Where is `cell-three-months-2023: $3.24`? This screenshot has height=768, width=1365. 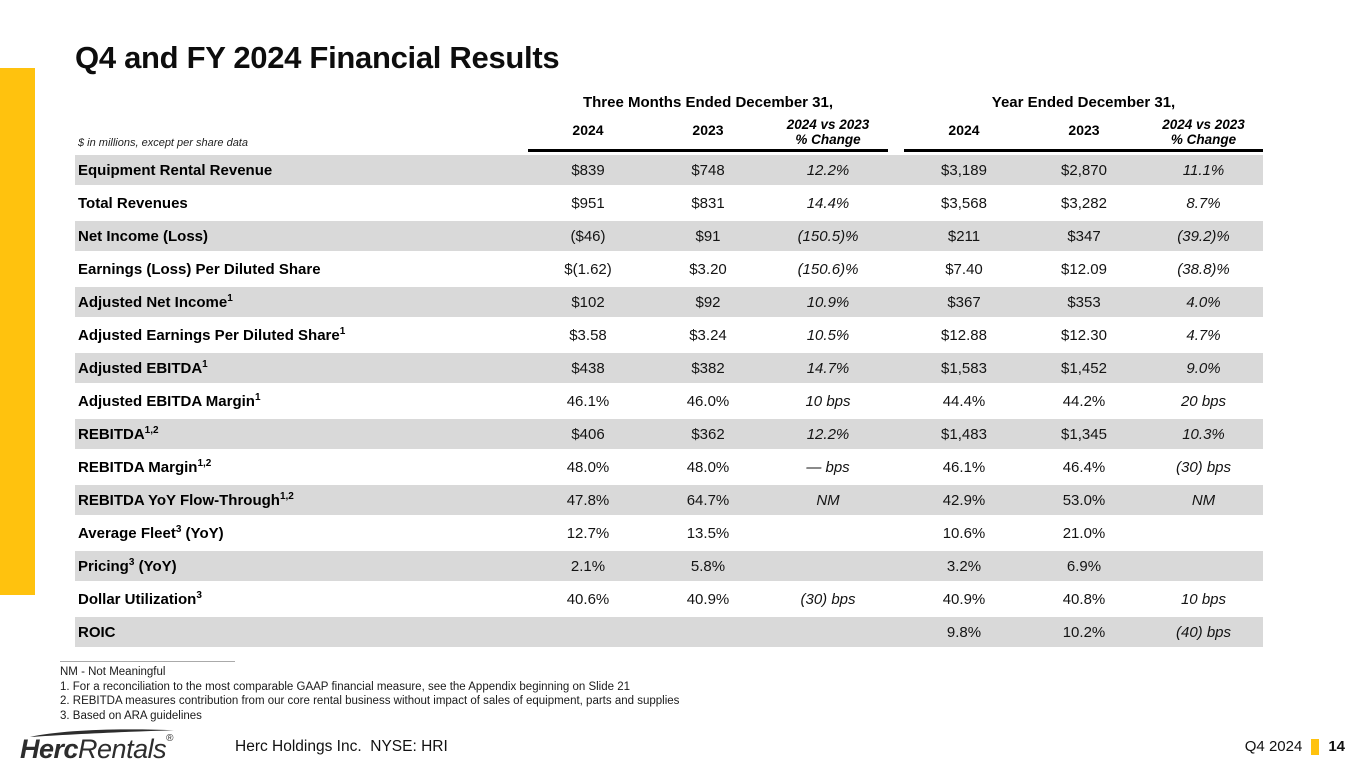 cell-three-months-2023: $3.24 is located at coordinates (708, 335).